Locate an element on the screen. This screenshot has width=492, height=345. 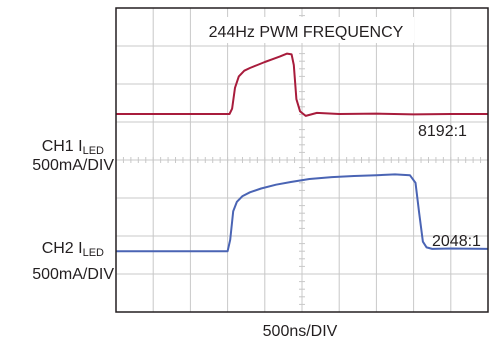
chart-title: 244Hz PWM FREQUENCY is located at coordinates (306, 32).